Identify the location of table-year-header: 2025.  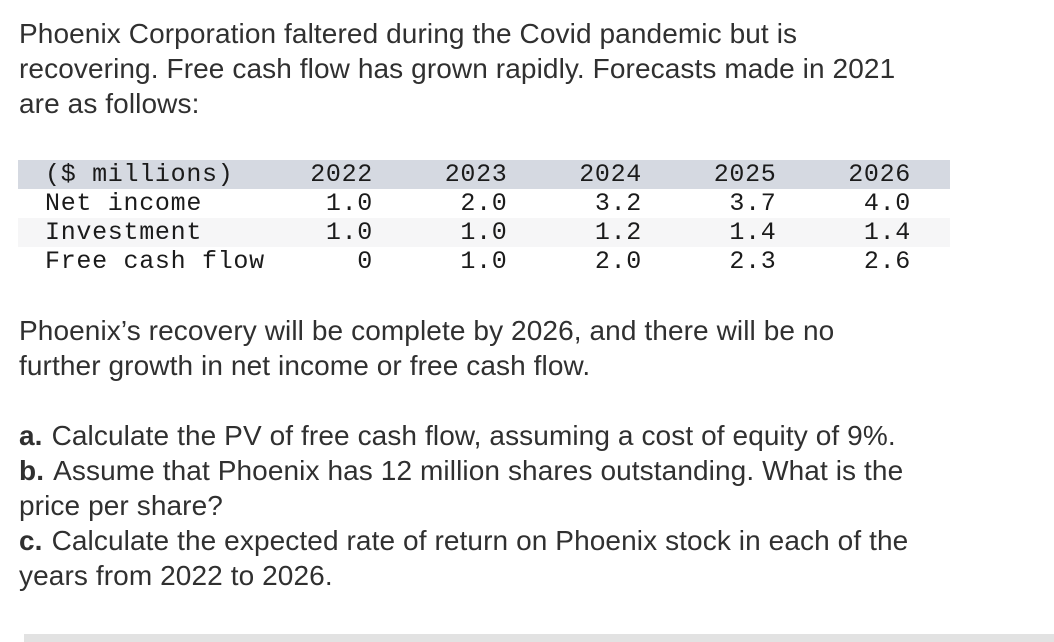
(745, 174).